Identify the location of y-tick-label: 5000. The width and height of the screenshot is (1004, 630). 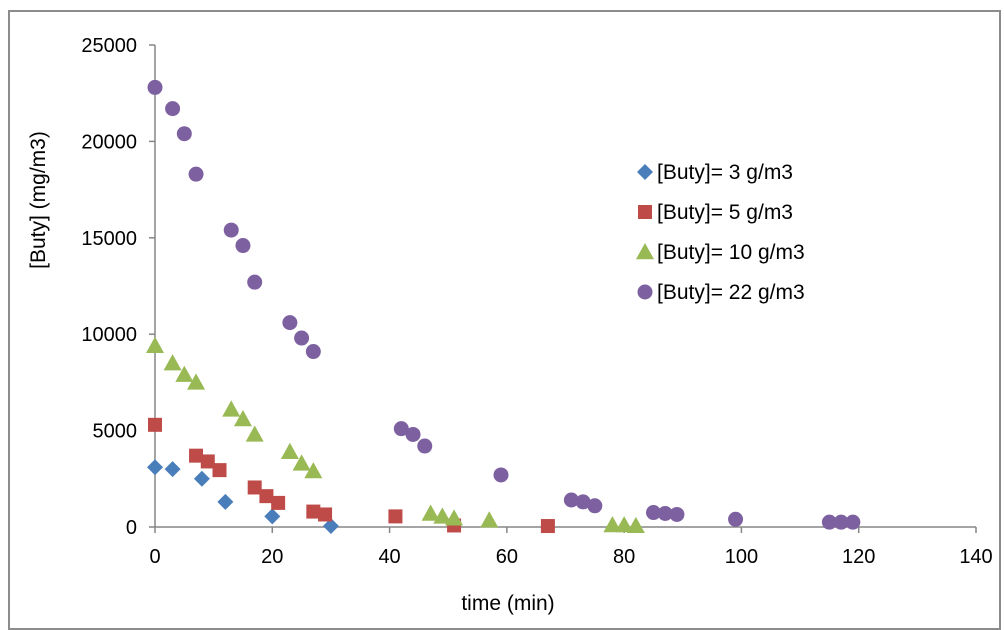
(115, 432).